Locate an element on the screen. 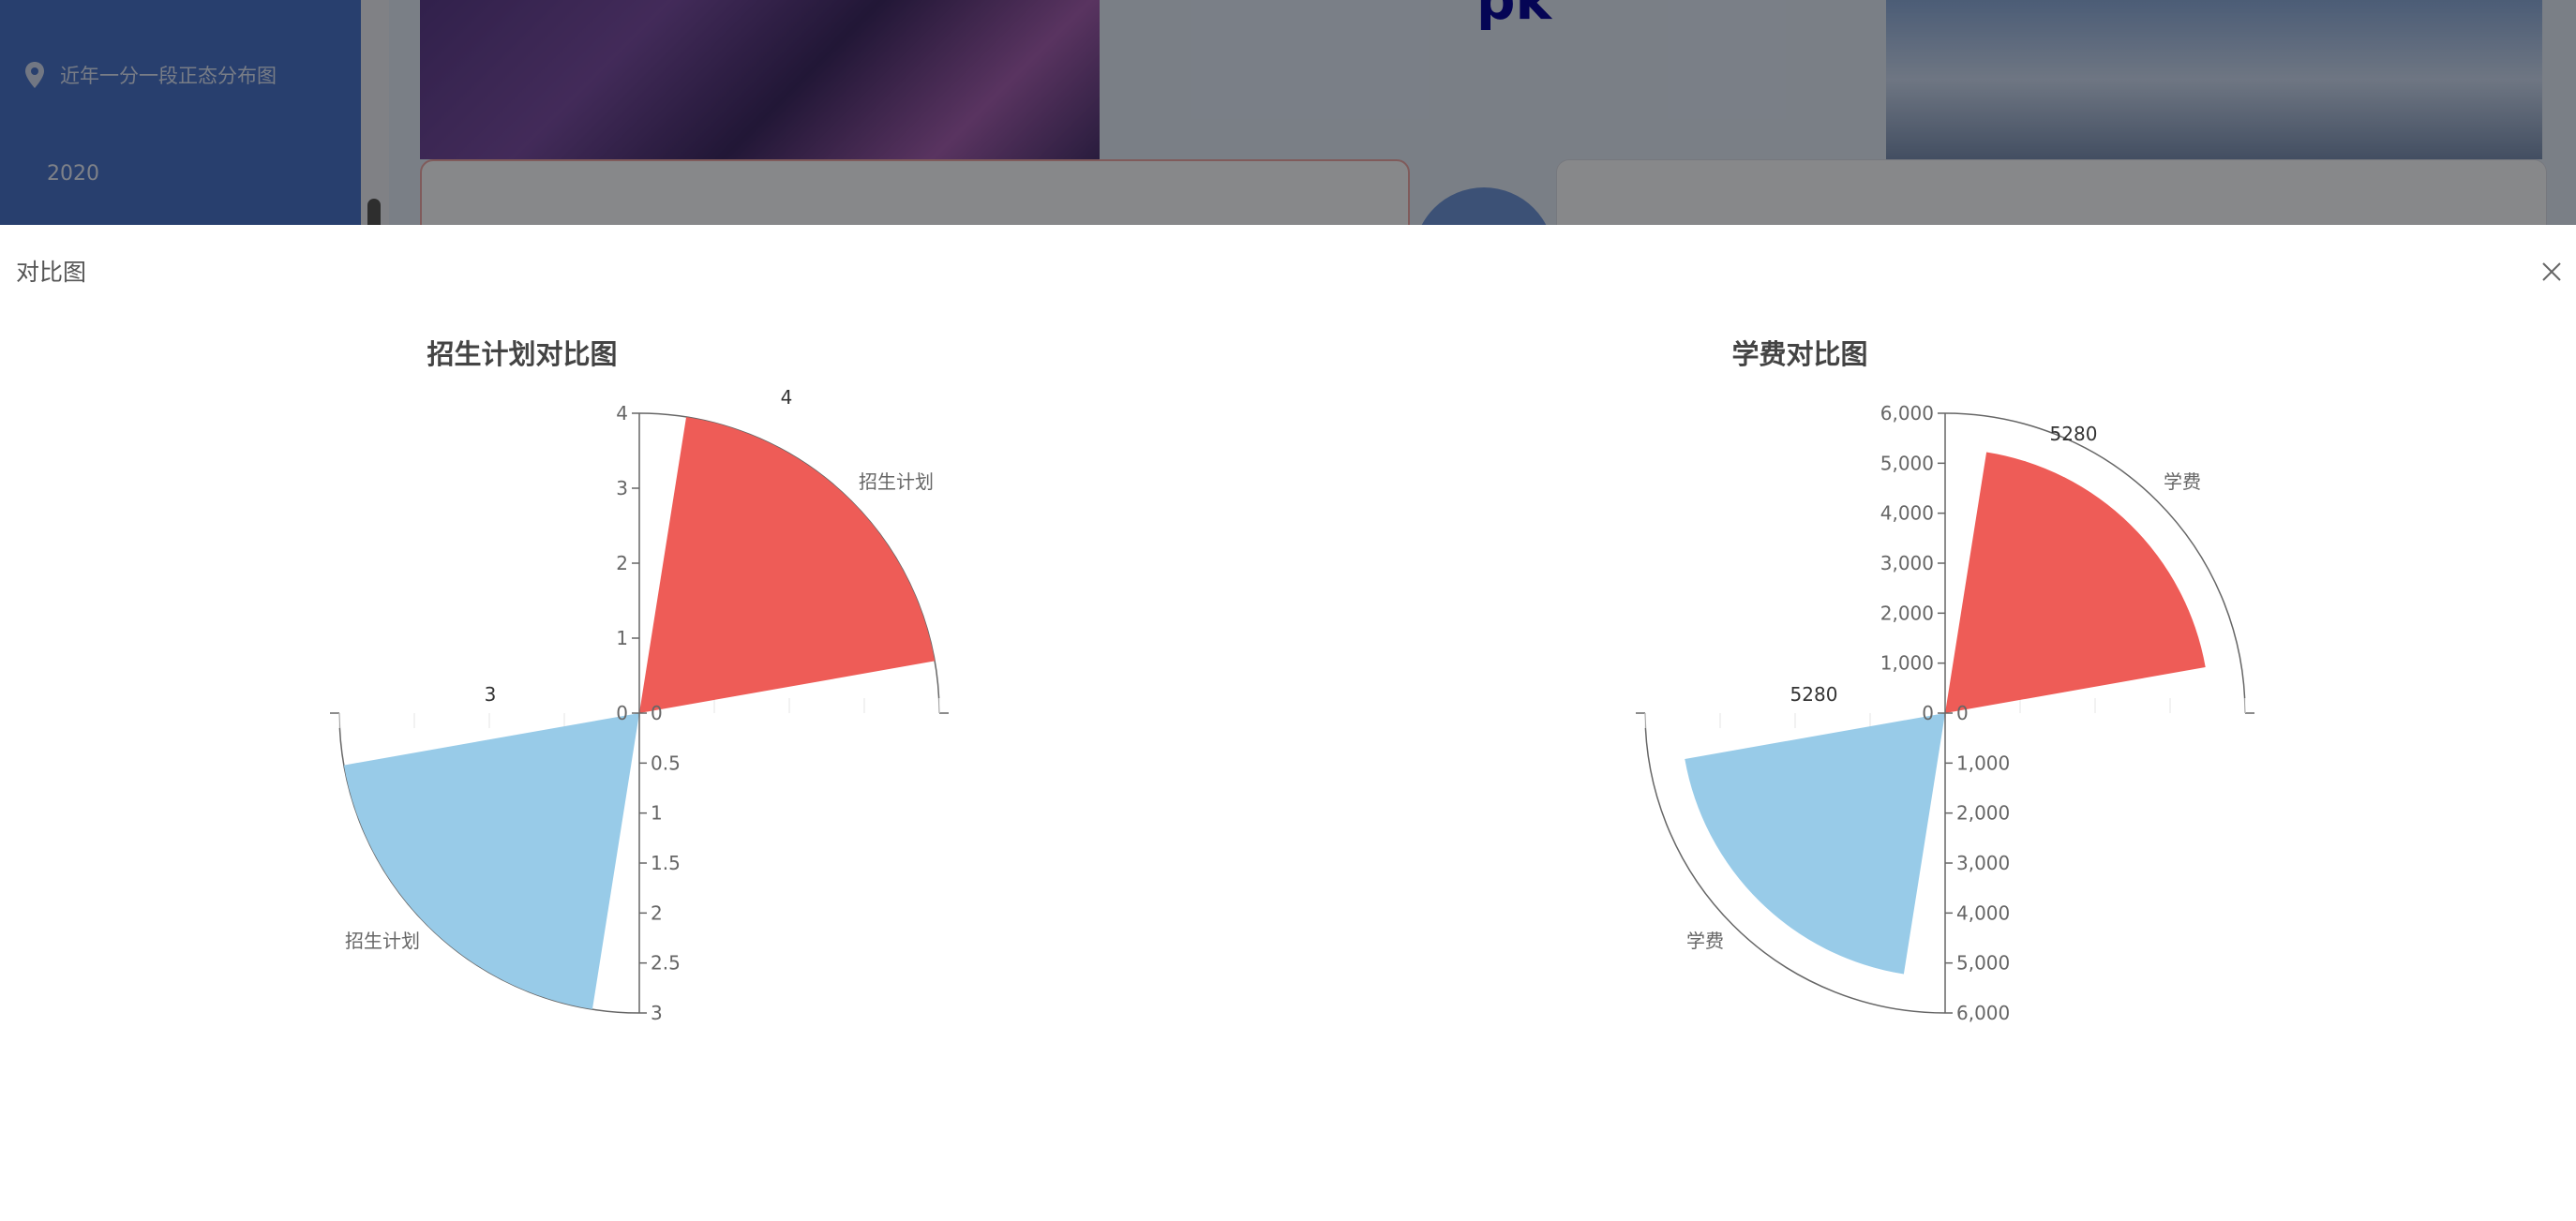 This screenshot has height=1221, width=2576. page-scrollbar is located at coordinates (375, 112).